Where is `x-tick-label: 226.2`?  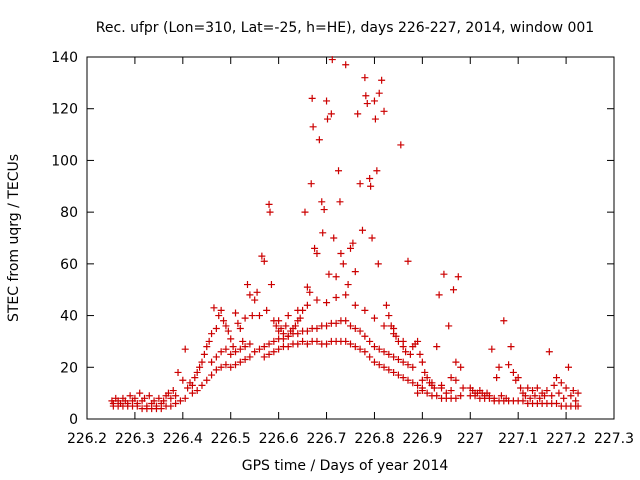 x-tick-label: 226.2 is located at coordinates (87, 439).